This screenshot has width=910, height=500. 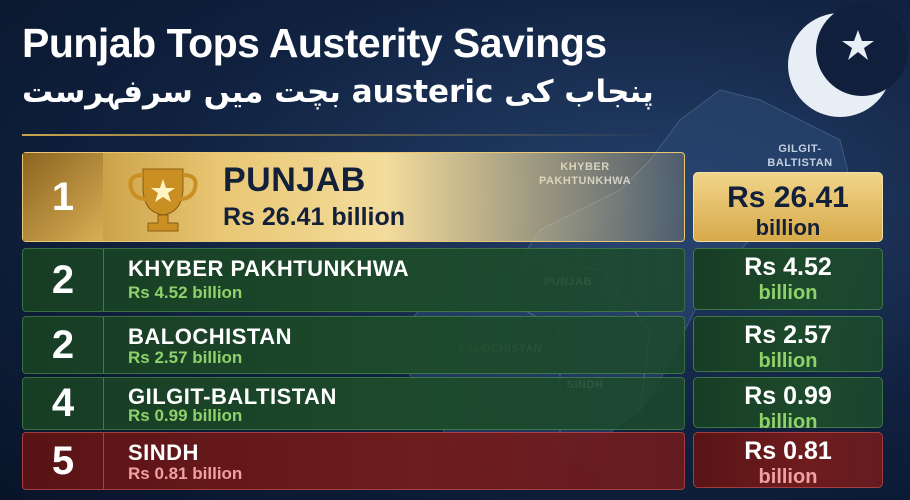 I want to click on amount-box: Rs 0.99 billion, so click(x=788, y=405).